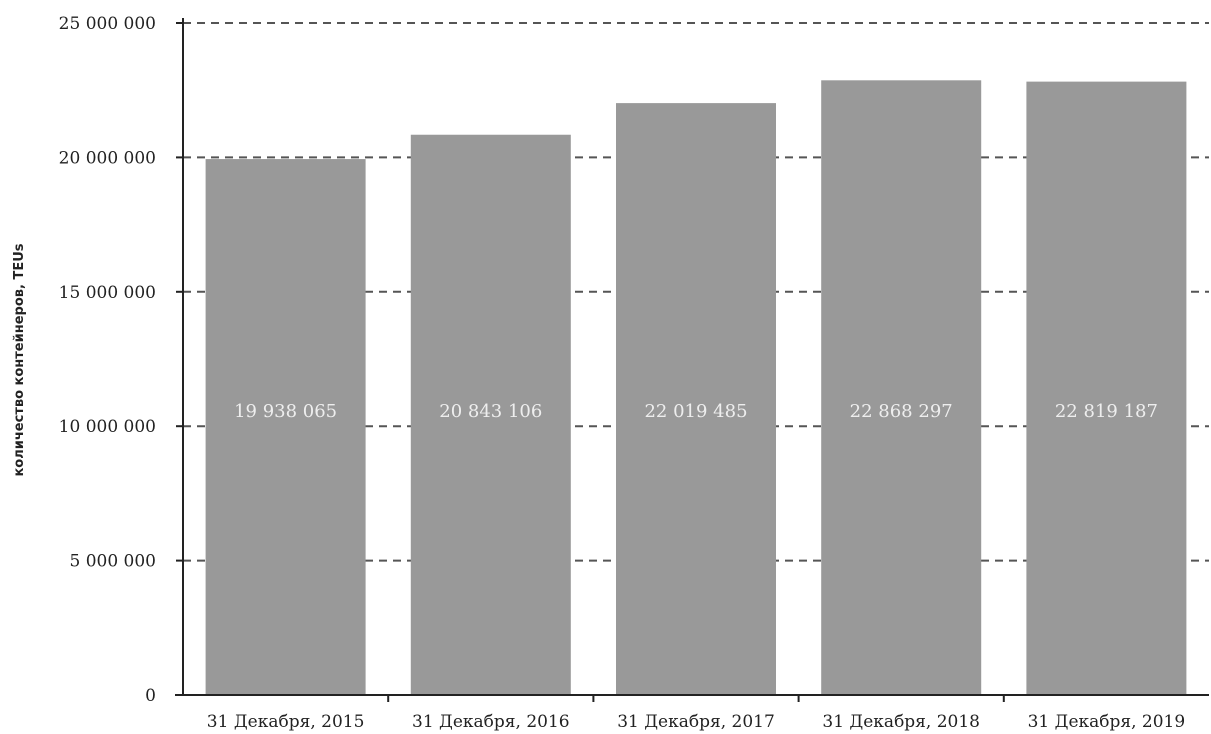 The height and width of the screenshot is (734, 1211). Describe the element at coordinates (107, 293) in the screenshot. I see `y-tick-label: 15 000 000` at that location.